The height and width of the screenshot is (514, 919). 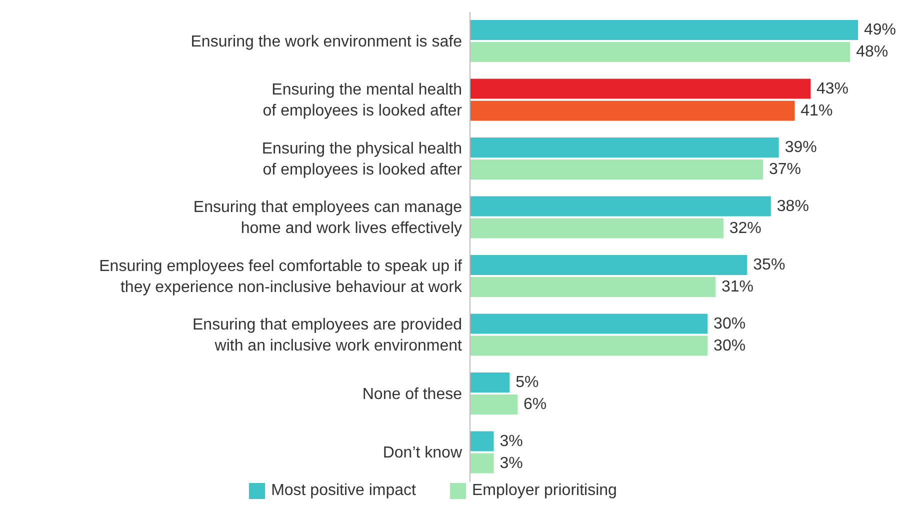 What do you see at coordinates (800, 147) in the screenshot?
I see `data-label: 39%` at bounding box center [800, 147].